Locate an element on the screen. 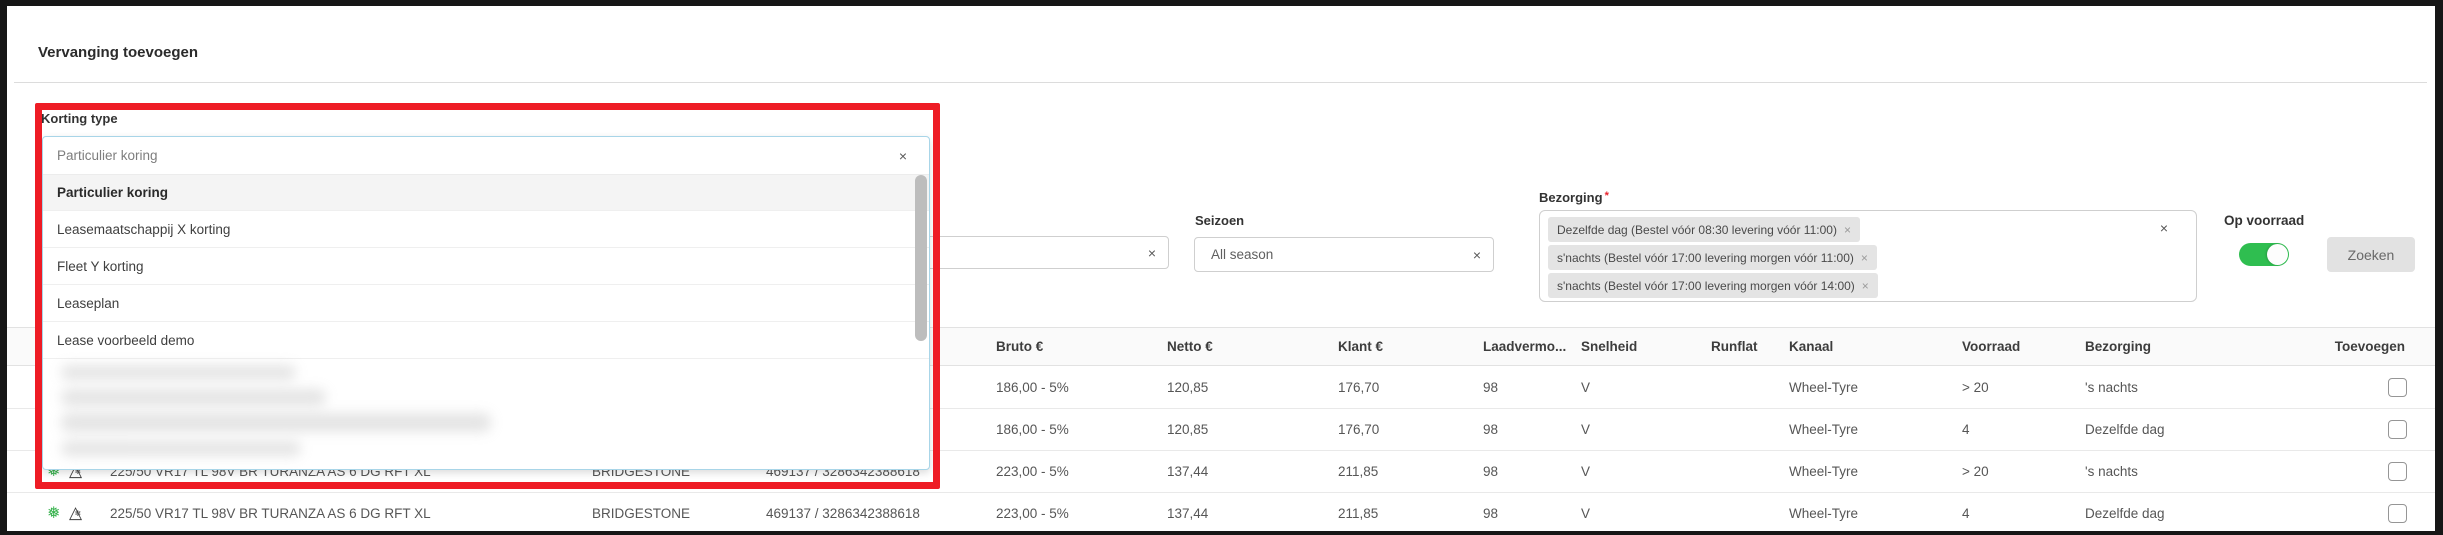 The height and width of the screenshot is (535, 2443). snow-triangle-icon: △ ❄ is located at coordinates (76, 512).